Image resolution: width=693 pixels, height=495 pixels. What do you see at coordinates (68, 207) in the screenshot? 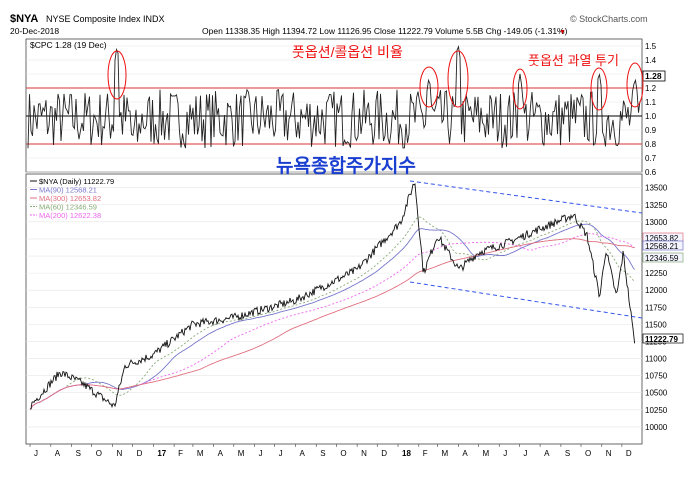
I see `legend-label: MA(60) 12346.59` at bounding box center [68, 207].